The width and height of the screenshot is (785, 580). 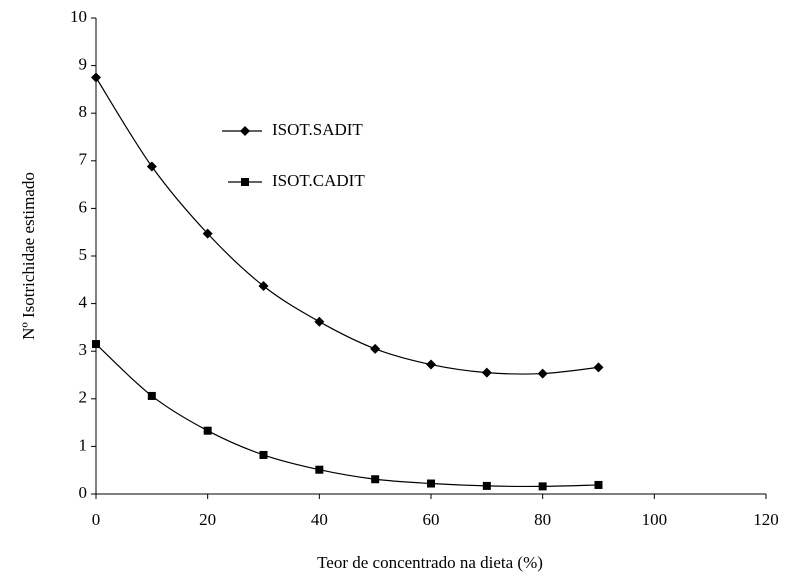 What do you see at coordinates (83, 302) in the screenshot?
I see `y-tick-label: 4` at bounding box center [83, 302].